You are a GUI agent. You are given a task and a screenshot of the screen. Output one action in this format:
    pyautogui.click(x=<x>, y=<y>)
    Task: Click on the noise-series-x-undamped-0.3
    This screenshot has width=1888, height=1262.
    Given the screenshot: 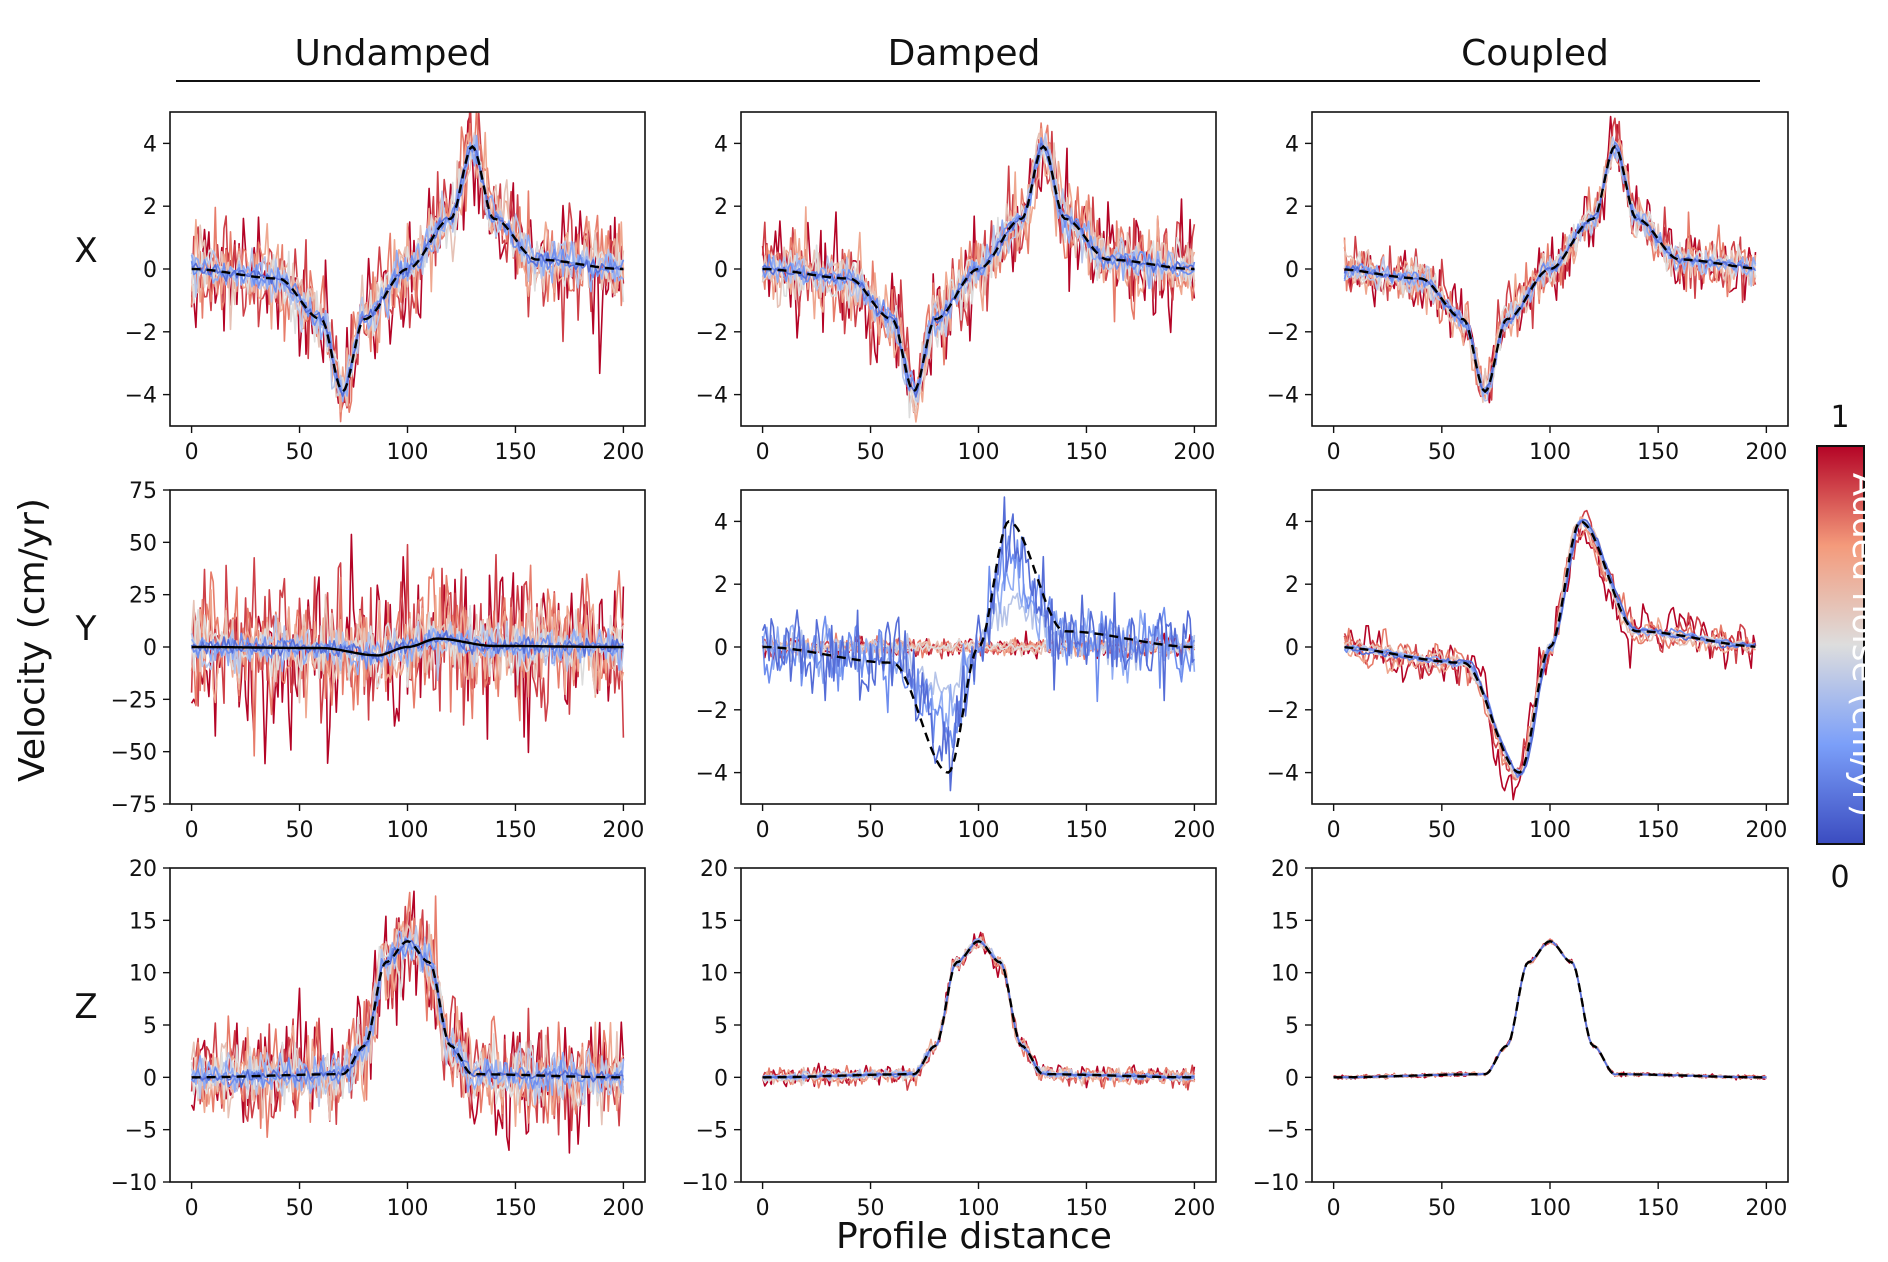 What is the action you would take?
    pyautogui.click(x=407, y=268)
    